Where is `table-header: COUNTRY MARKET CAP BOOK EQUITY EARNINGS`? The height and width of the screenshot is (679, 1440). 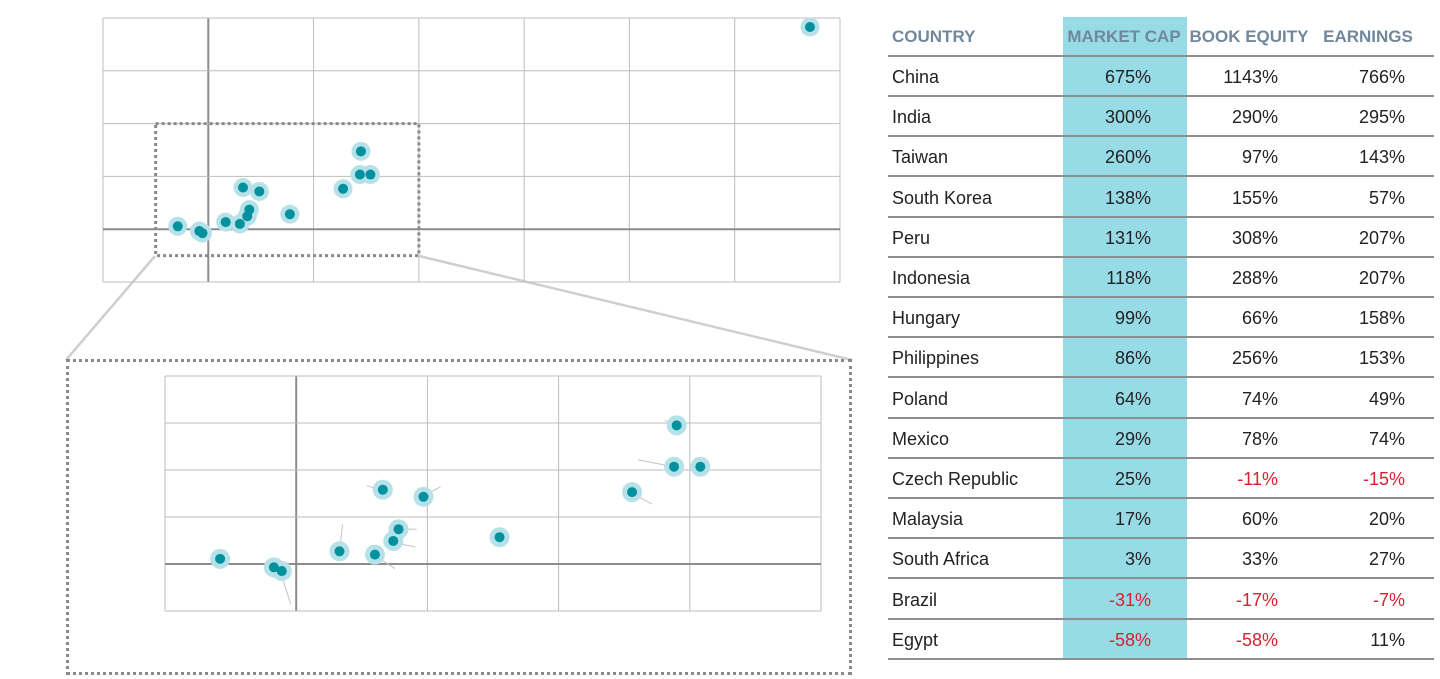 table-header: COUNTRY MARKET CAP BOOK EQUITY EARNINGS is located at coordinates (1161, 37).